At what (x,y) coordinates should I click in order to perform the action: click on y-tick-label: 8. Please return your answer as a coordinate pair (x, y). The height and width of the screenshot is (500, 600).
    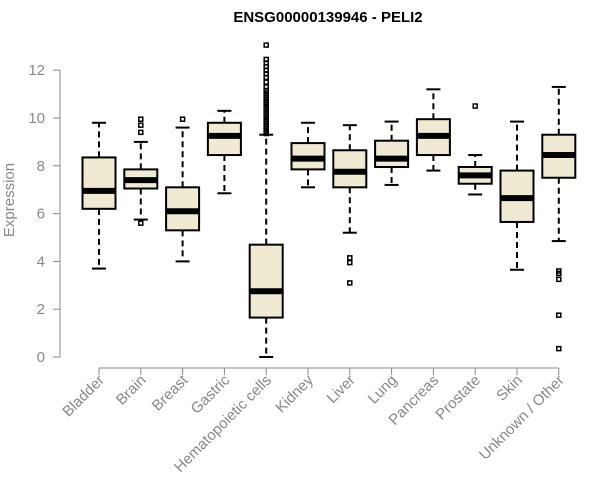
    Looking at the image, I should click on (41, 166).